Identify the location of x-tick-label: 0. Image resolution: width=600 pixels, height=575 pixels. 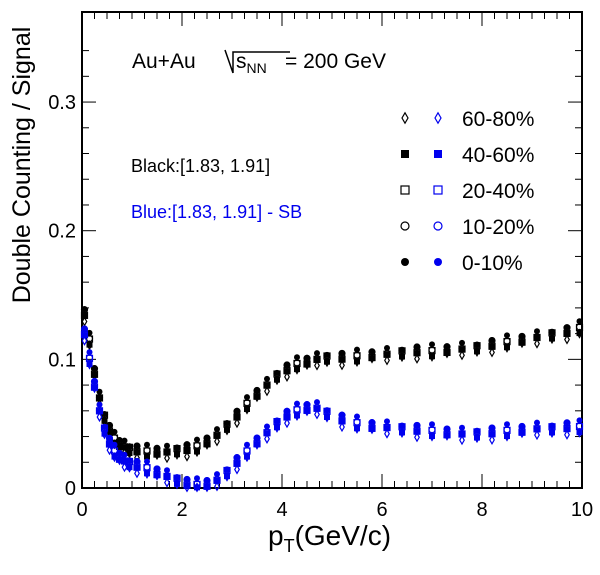
(81, 510).